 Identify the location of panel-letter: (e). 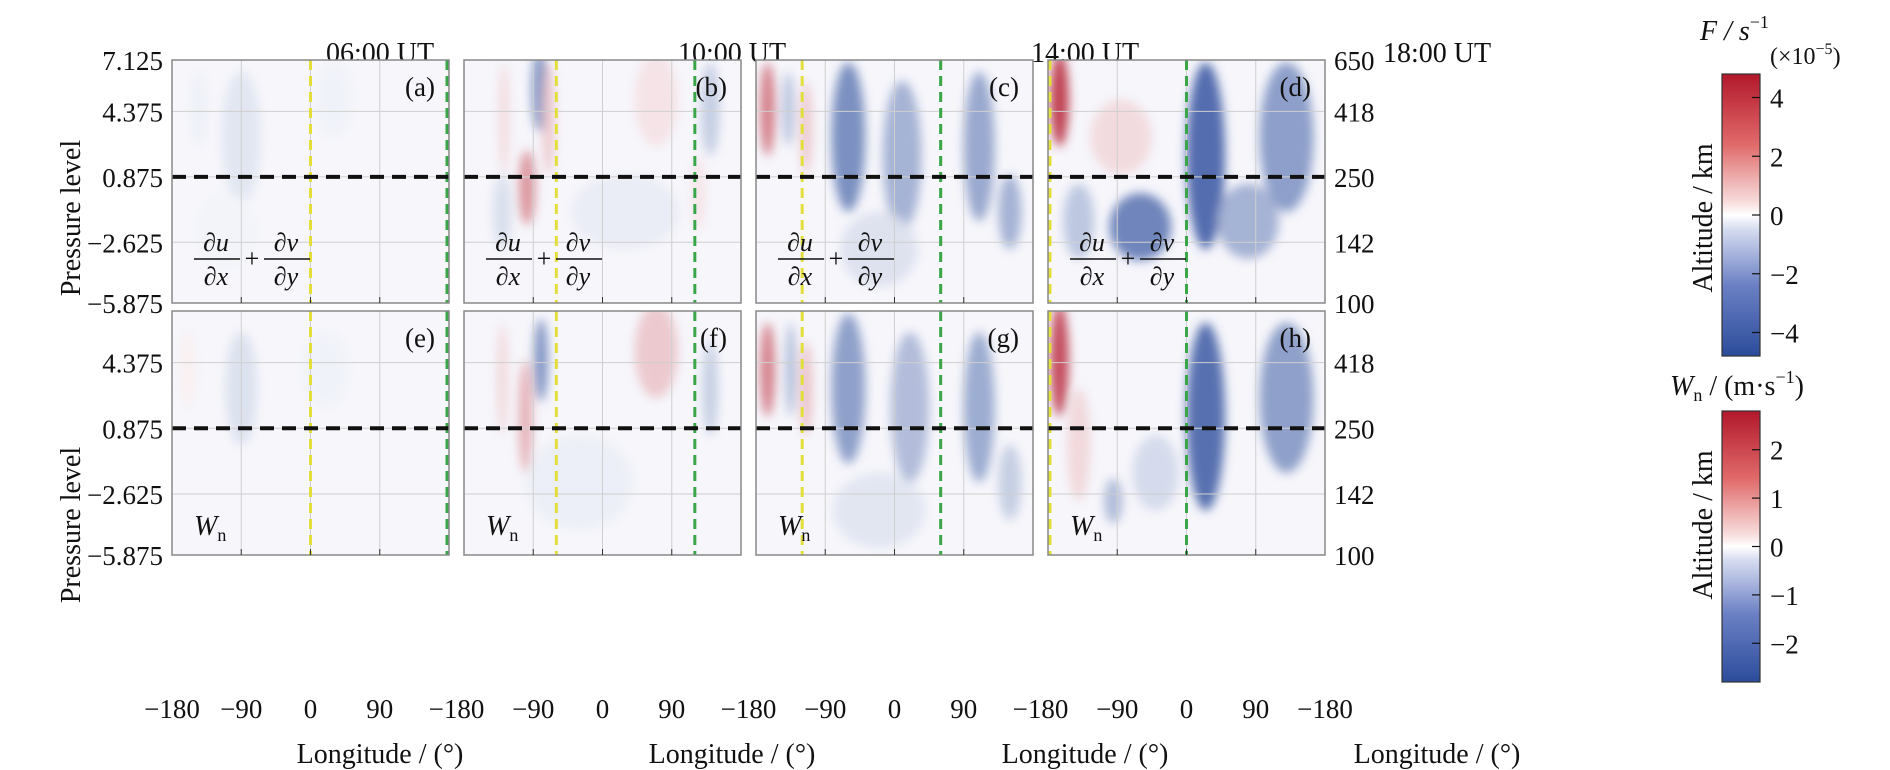
(420, 338).